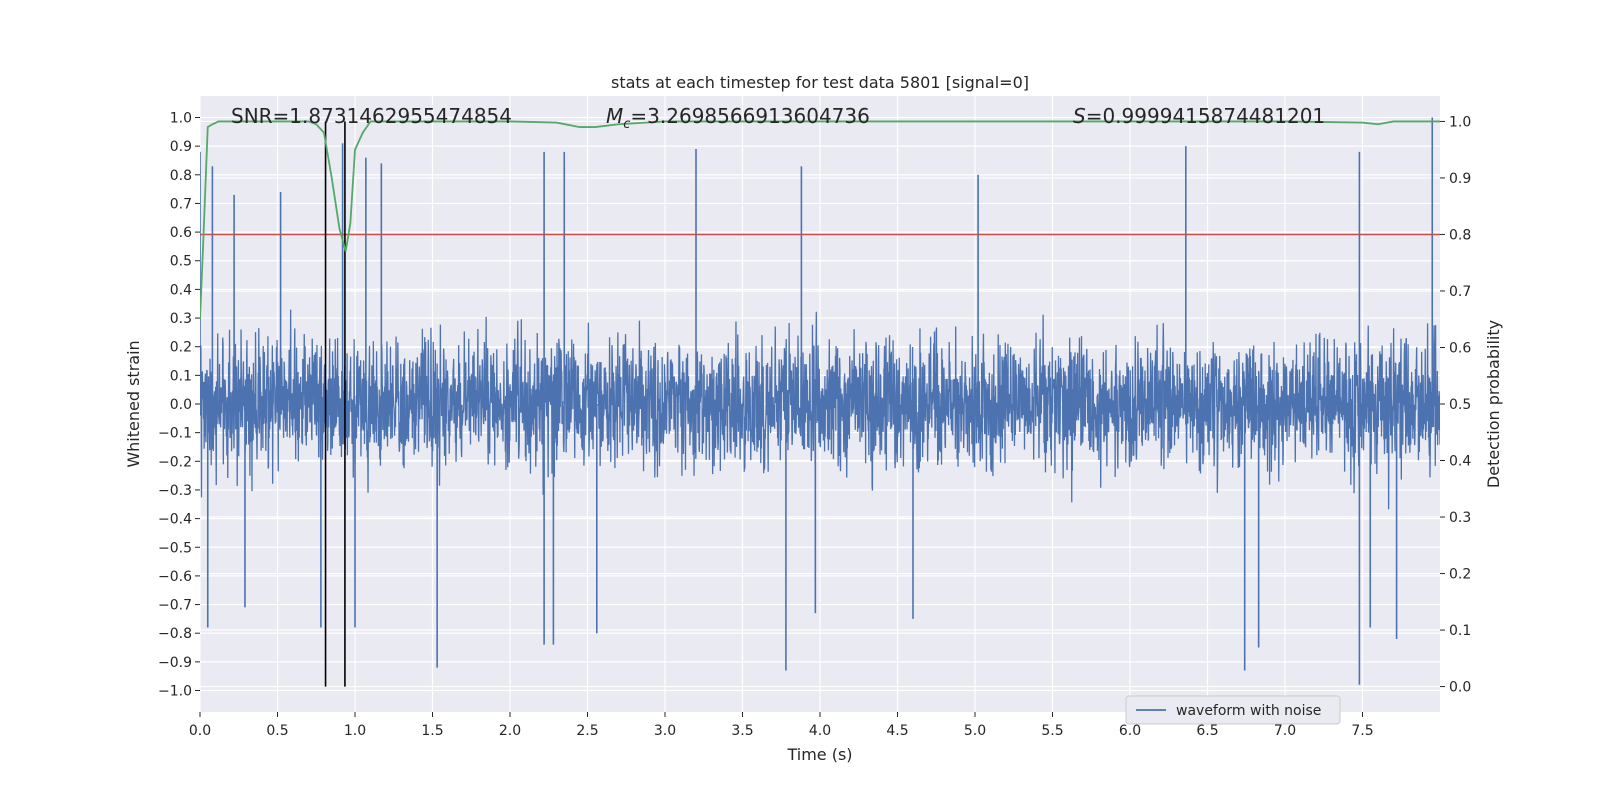 Image resolution: width=1600 pixels, height=800 pixels. I want to click on x-tick-label: 5.0, so click(975, 731).